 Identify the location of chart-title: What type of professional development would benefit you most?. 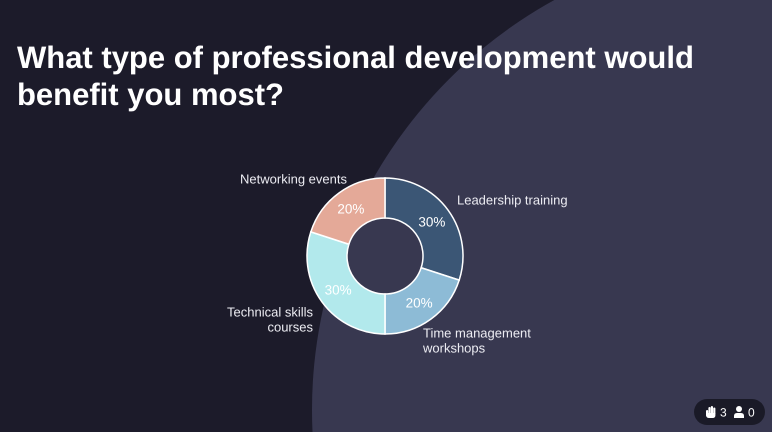
(355, 76).